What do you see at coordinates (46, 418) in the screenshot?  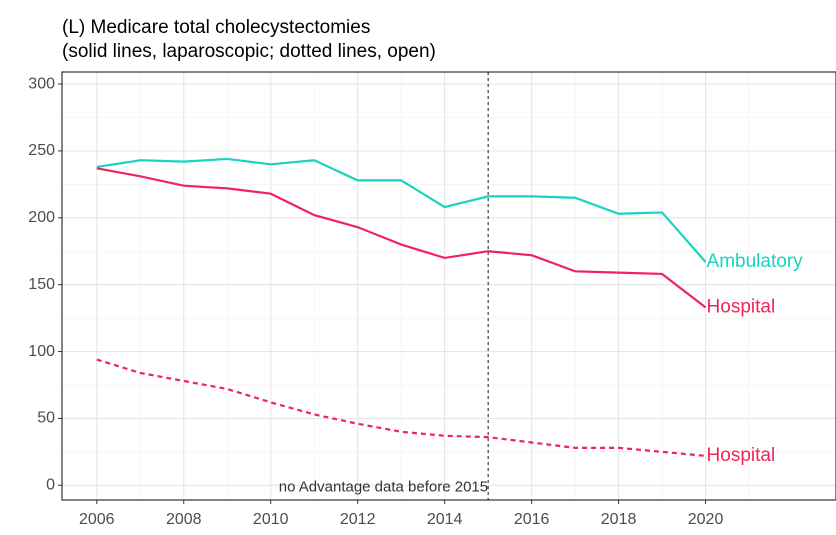 I see `y-tick-label: 50` at bounding box center [46, 418].